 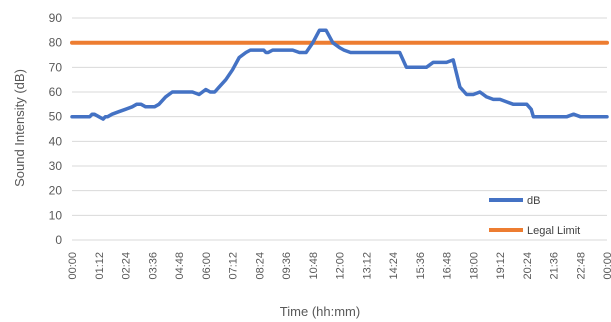 I want to click on y-tick-label: 50, so click(x=56, y=117).